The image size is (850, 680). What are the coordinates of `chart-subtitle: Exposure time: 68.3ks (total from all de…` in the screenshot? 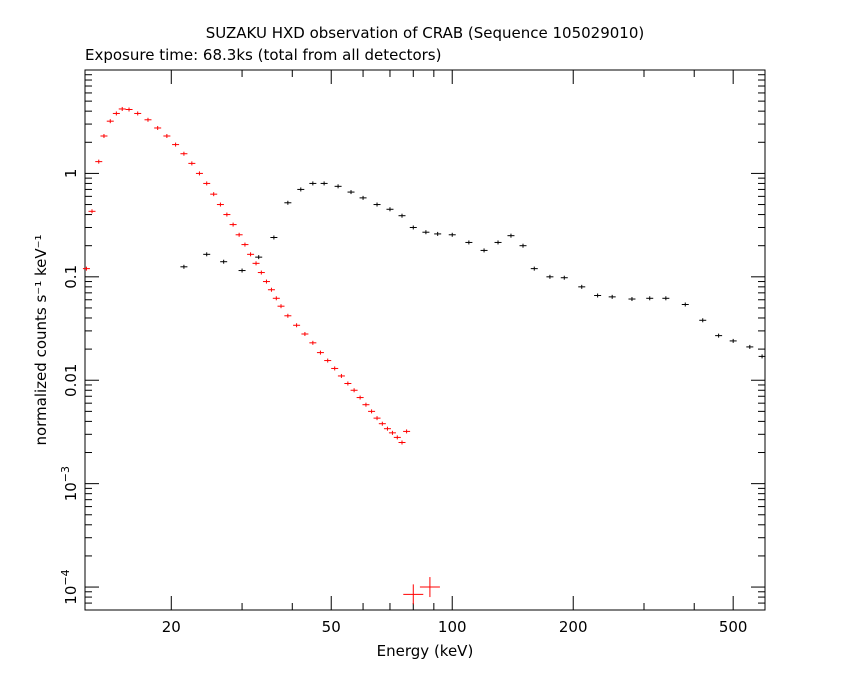 It's located at (263, 55).